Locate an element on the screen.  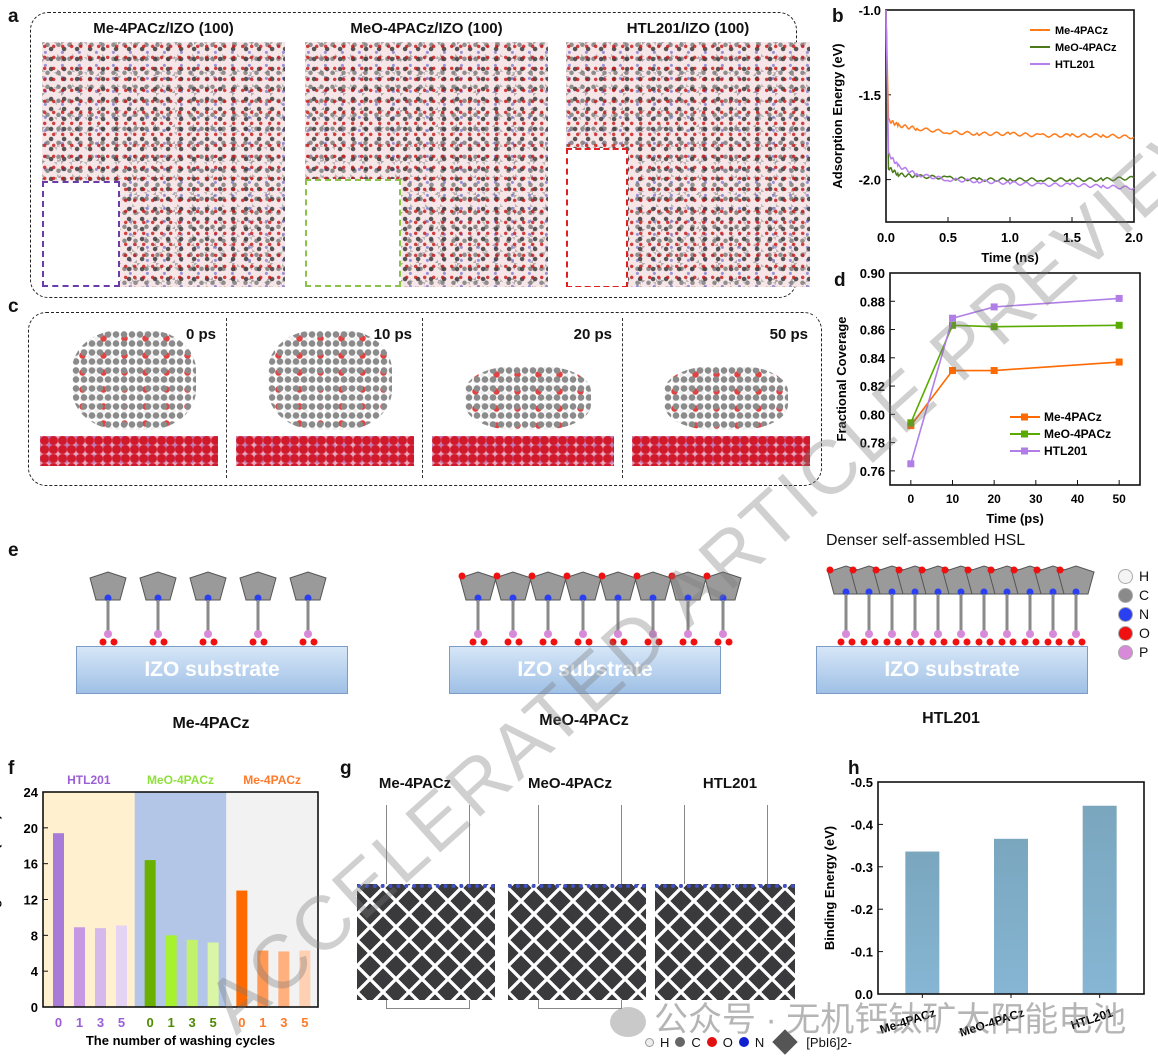
element-label: P is located at coordinates (1144, 652).